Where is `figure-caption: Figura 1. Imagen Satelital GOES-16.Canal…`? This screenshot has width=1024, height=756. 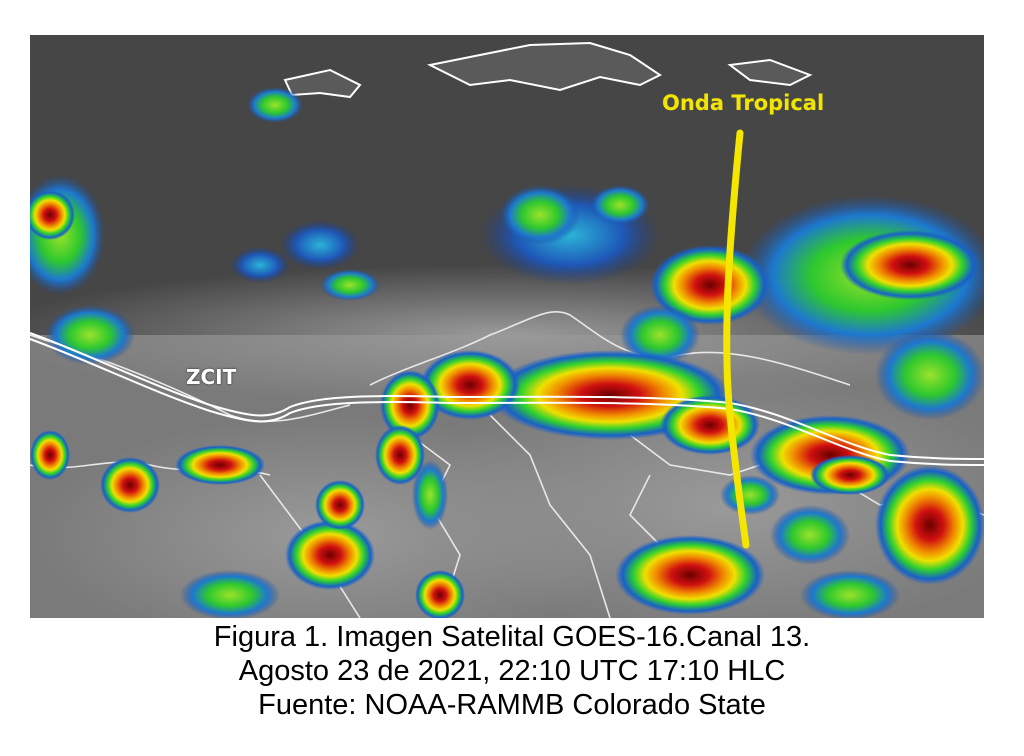
figure-caption: Figura 1. Imagen Satelital GOES-16.Canal… is located at coordinates (512, 671).